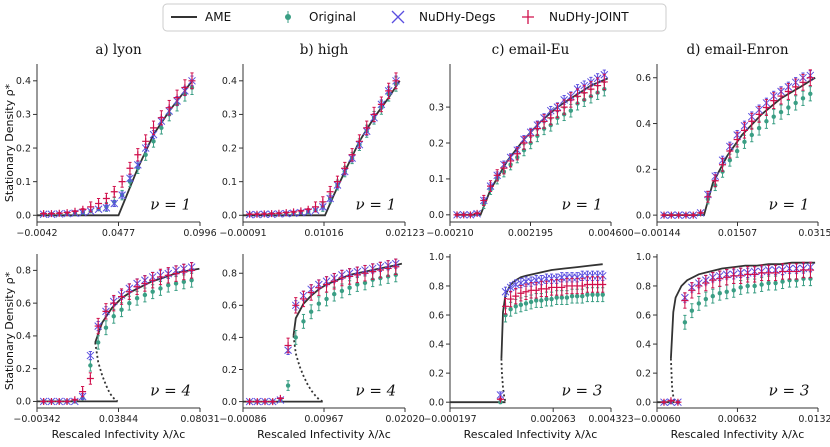 The image size is (830, 447). What do you see at coordinates (457, 17) in the screenshot?
I see `legend-label: NuDHy-Degs` at bounding box center [457, 17].